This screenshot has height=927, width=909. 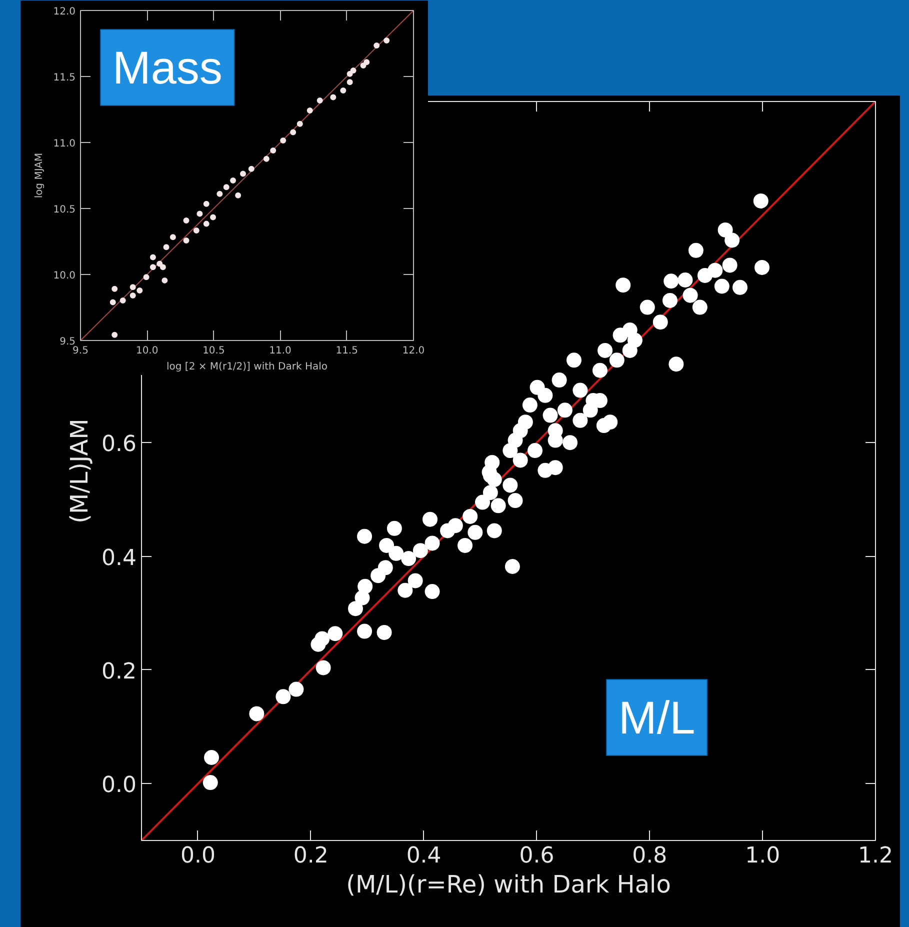 I want to click on y-axis-title: log MJAM, so click(x=40, y=175).